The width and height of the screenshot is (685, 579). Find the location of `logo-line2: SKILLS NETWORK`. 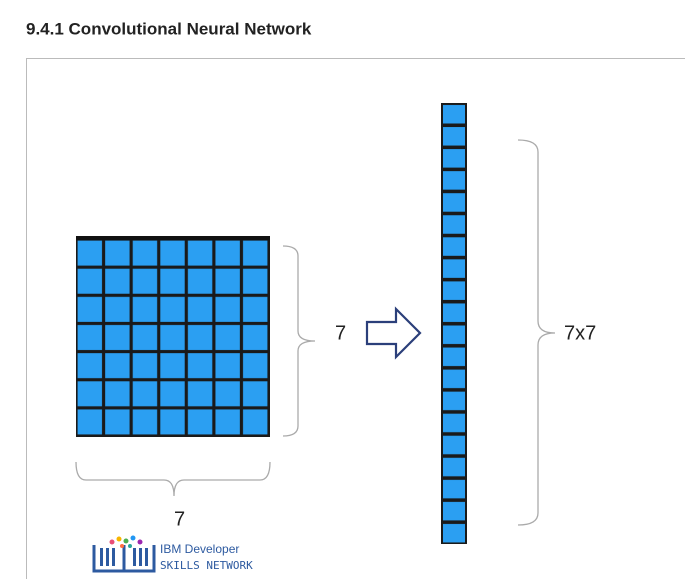

logo-line2: SKILLS NETWORK is located at coordinates (206, 565).